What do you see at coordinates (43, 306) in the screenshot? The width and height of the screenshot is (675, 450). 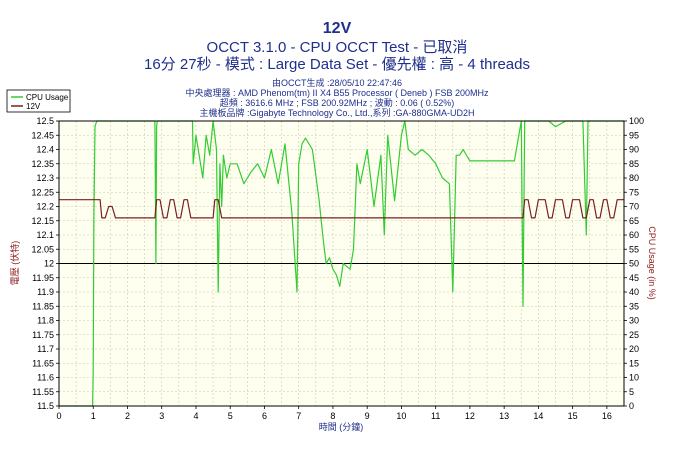 I see `y-left-tick-label: 11.85` at bounding box center [43, 306].